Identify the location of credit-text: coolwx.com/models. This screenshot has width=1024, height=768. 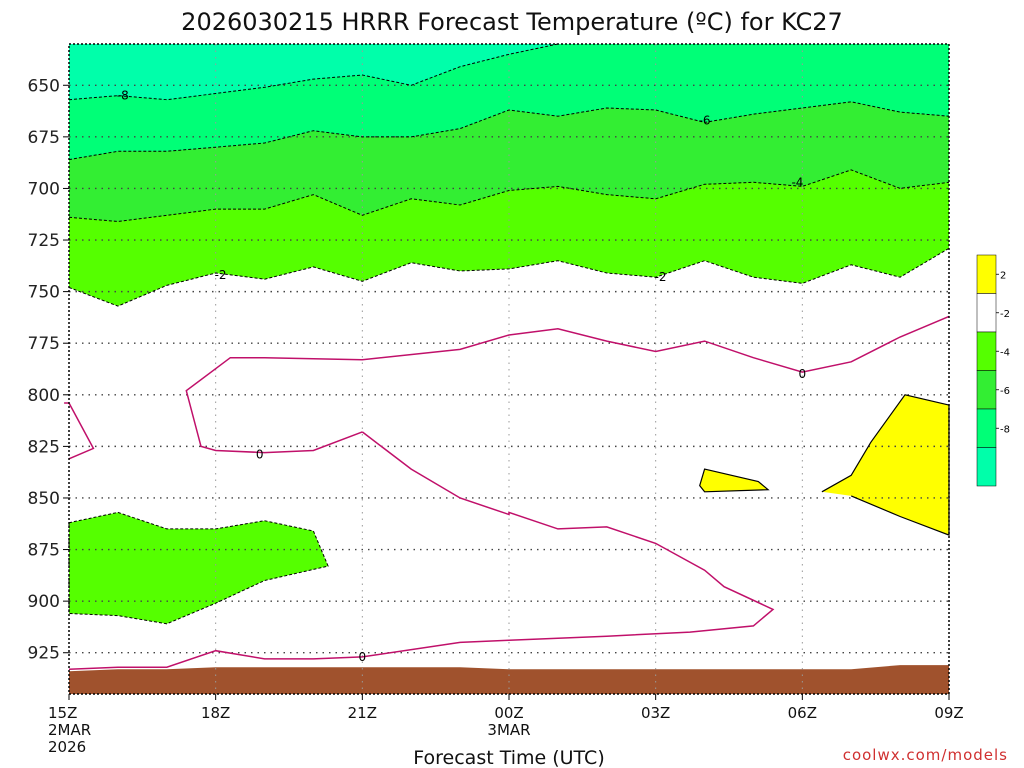
(925, 755).